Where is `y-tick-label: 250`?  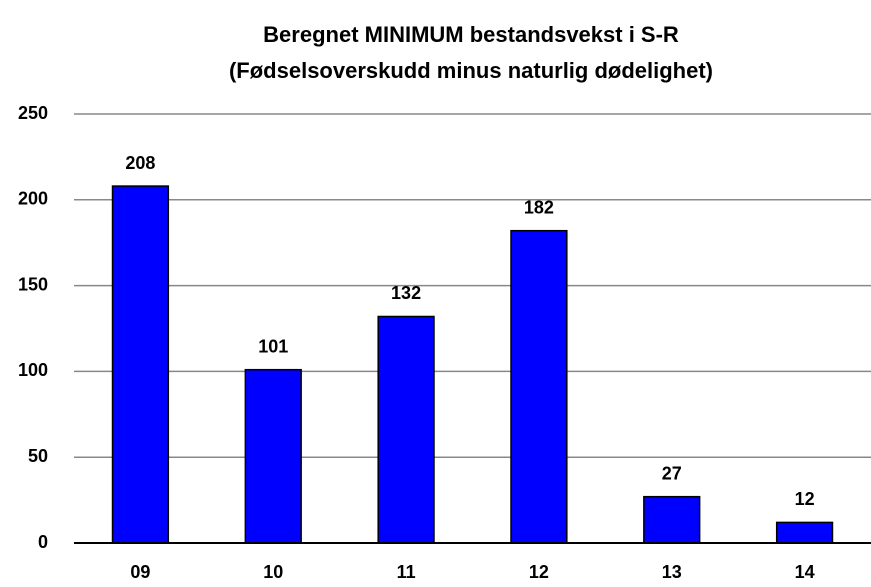 y-tick-label: 250 is located at coordinates (33, 113).